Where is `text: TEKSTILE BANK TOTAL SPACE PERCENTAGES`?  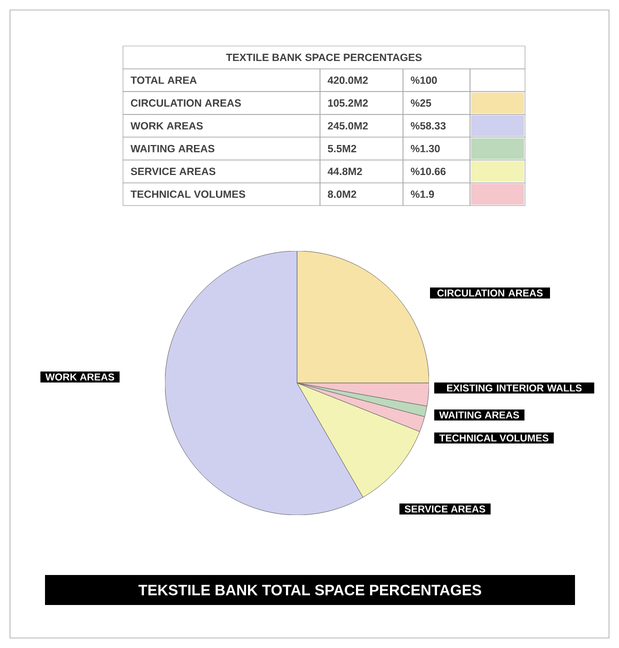
text: TEKSTILE BANK TOTAL SPACE PERCENTAGES is located at coordinates (310, 590).